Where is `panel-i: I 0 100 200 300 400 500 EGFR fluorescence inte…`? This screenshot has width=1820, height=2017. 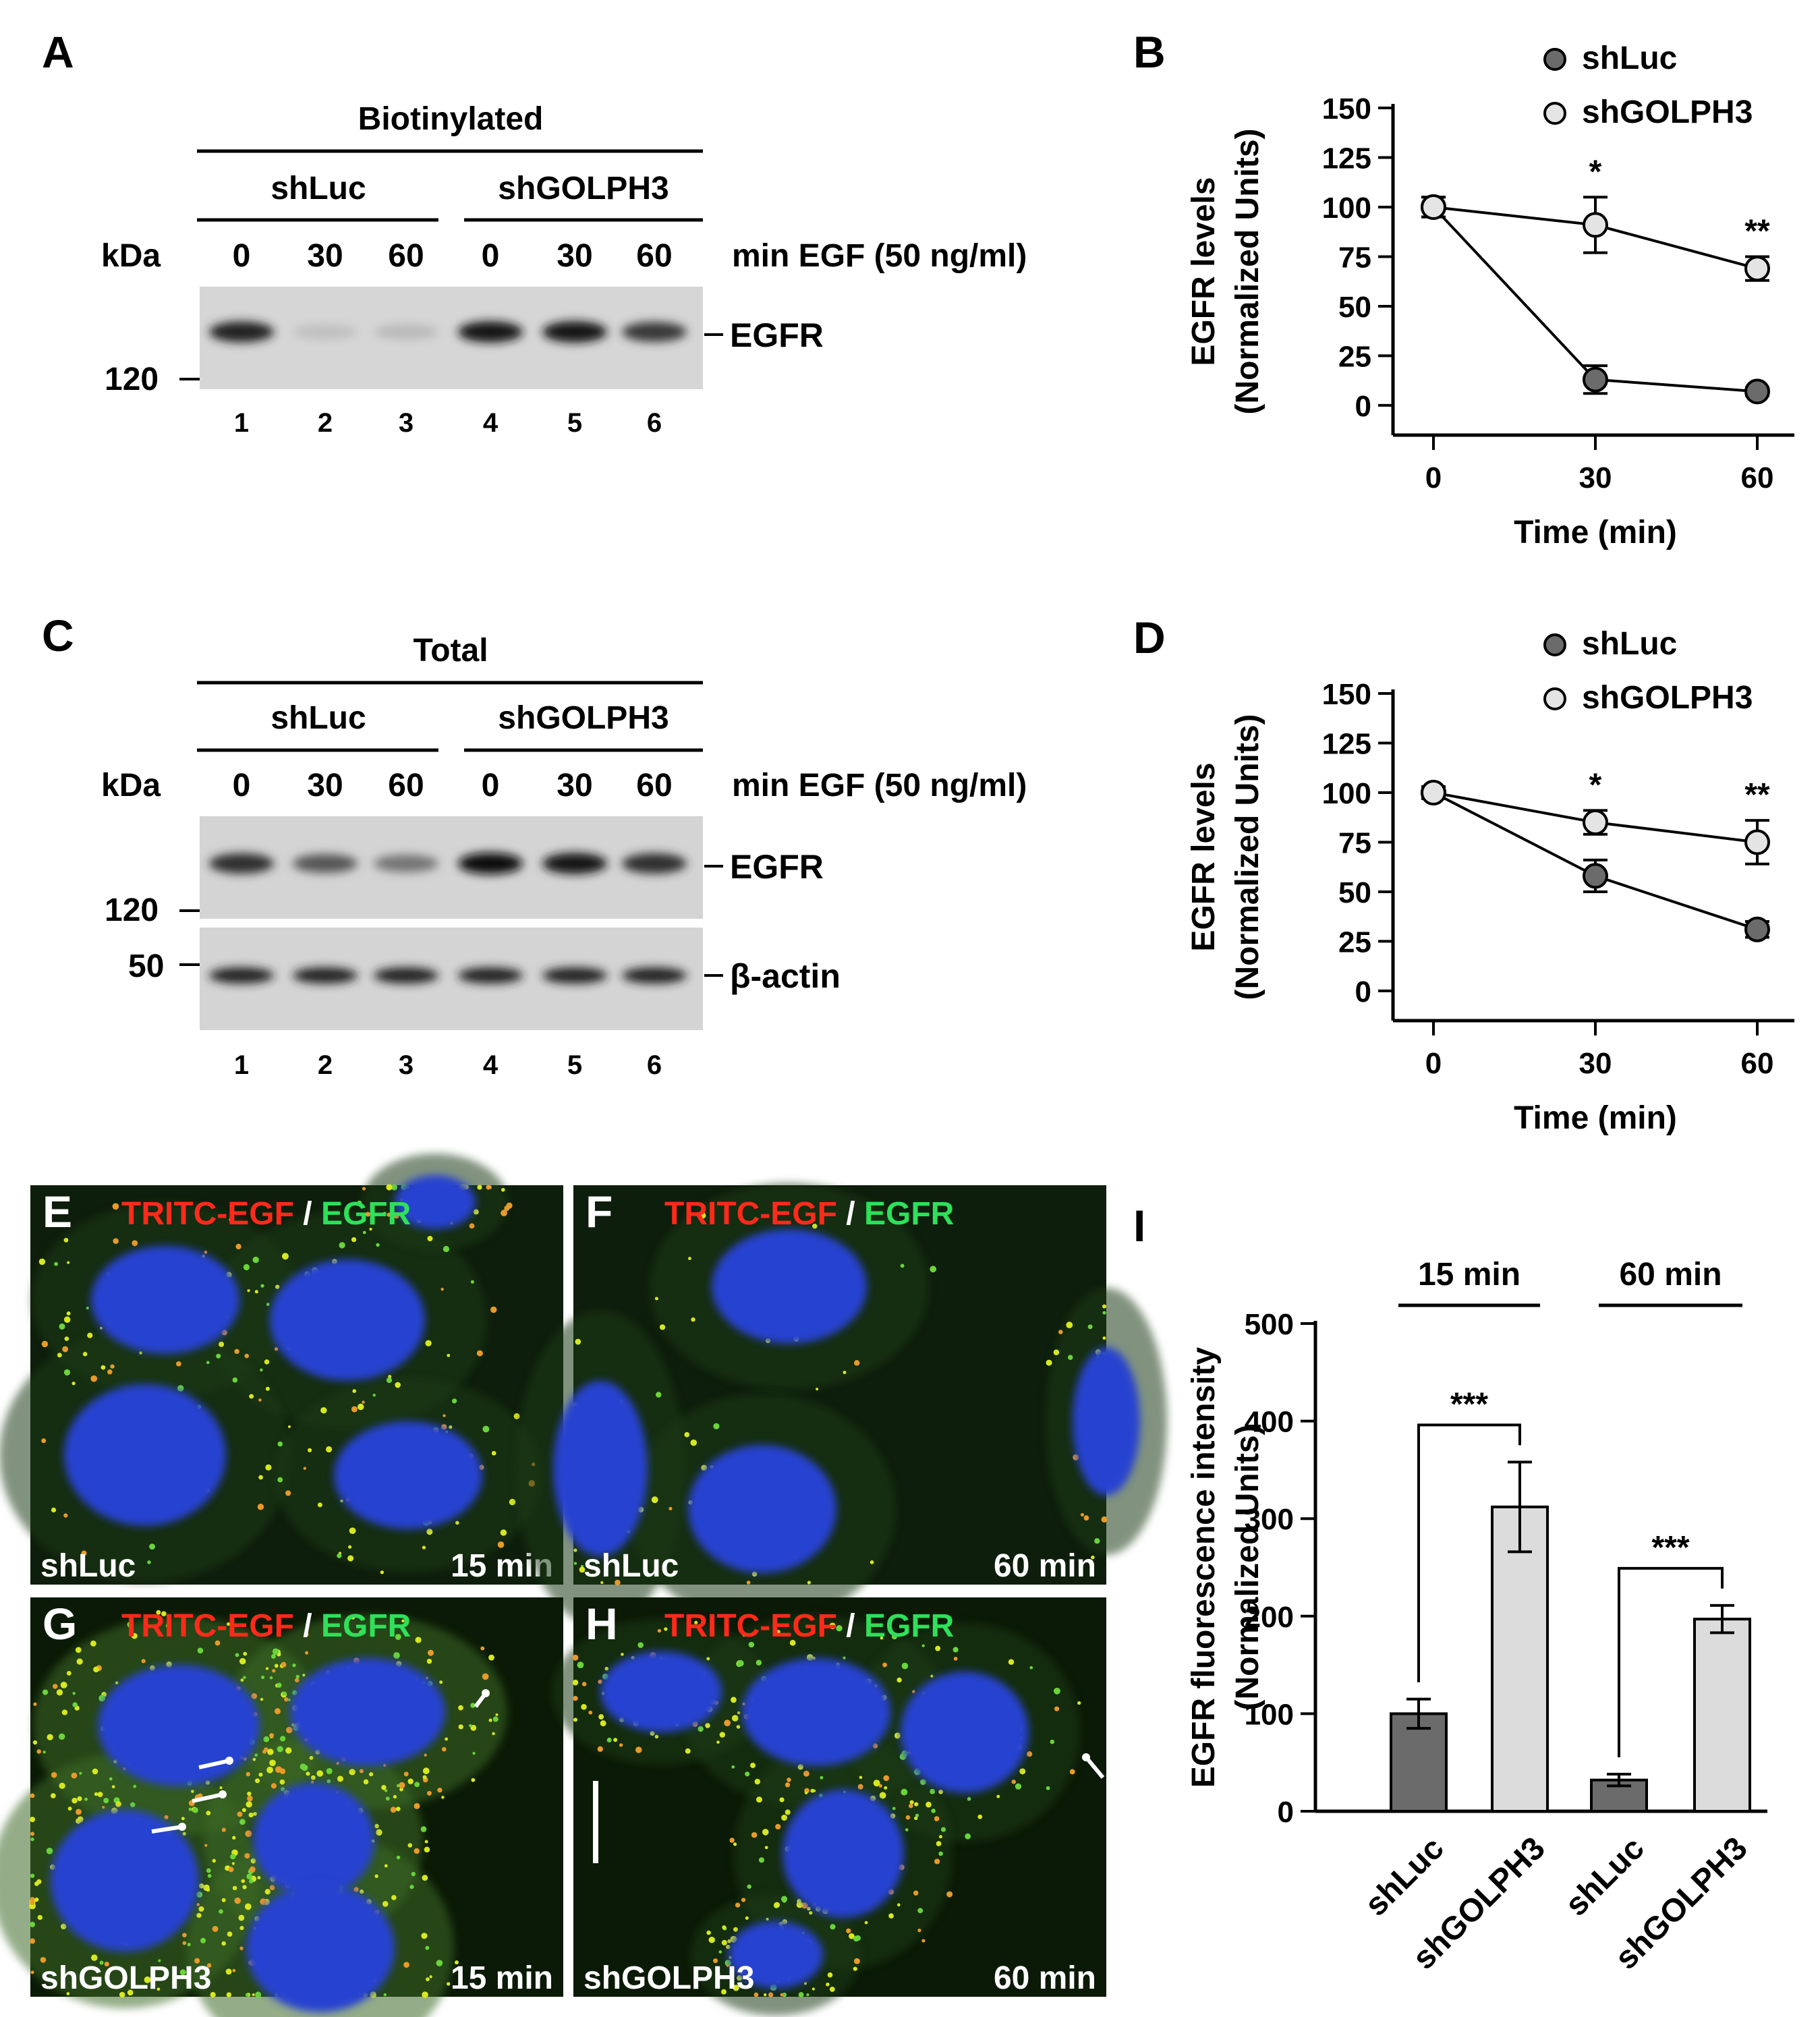
panel-i: I 0 100 200 300 400 500 EGFR fluorescence inte… is located at coordinates (1450, 1589).